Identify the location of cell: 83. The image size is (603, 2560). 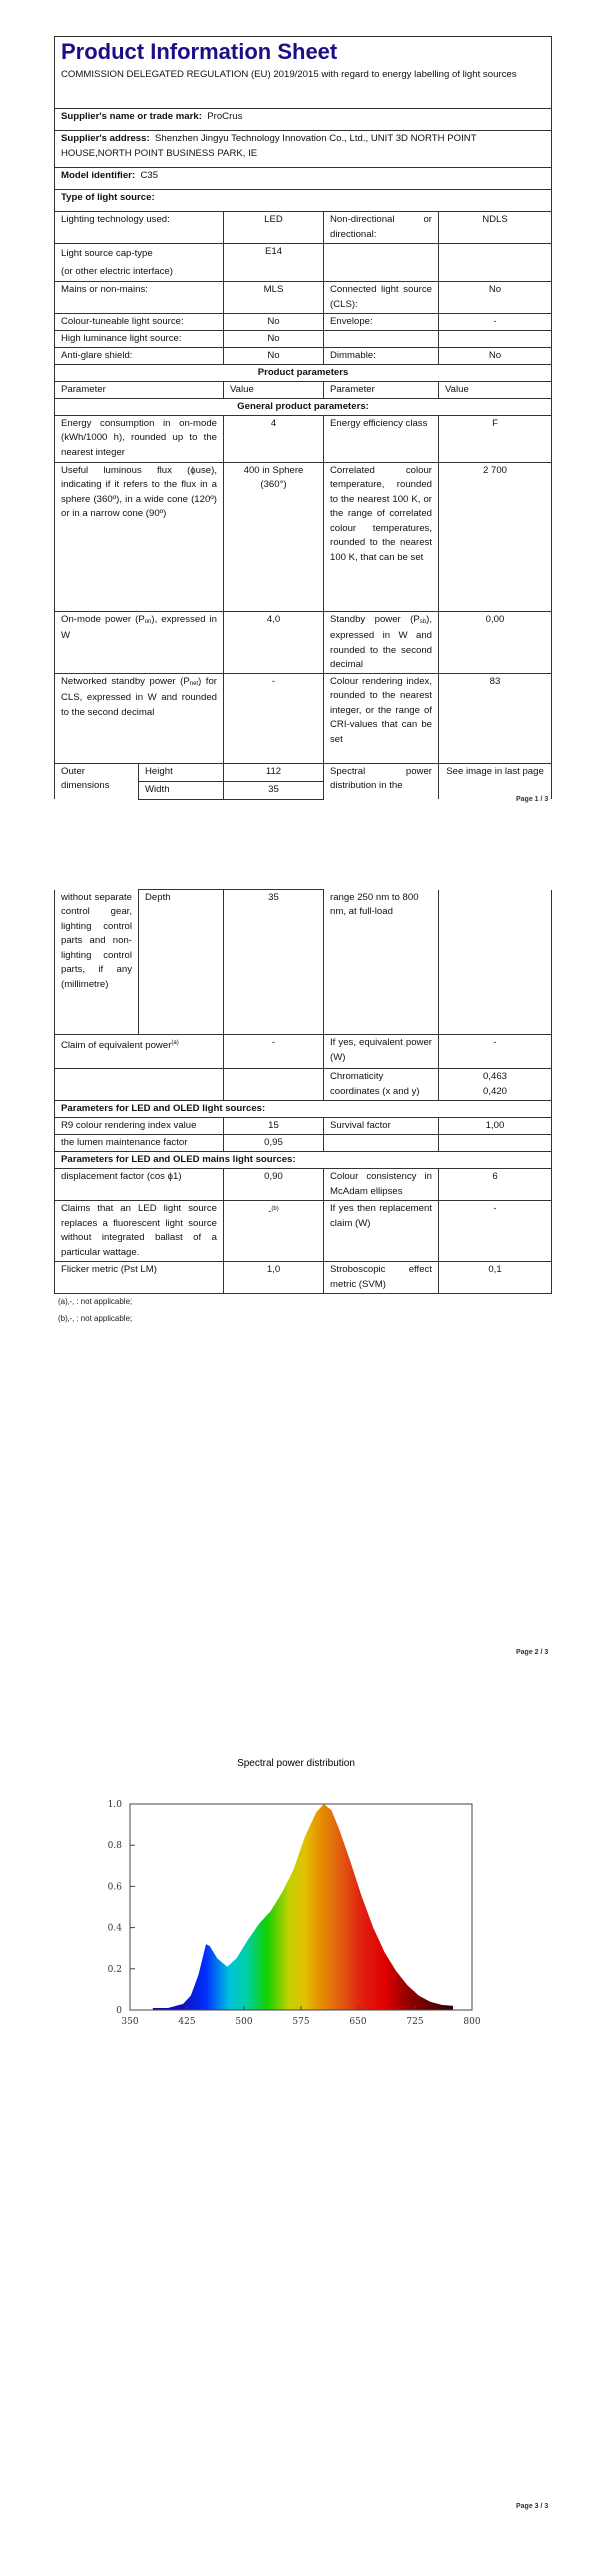
(495, 718).